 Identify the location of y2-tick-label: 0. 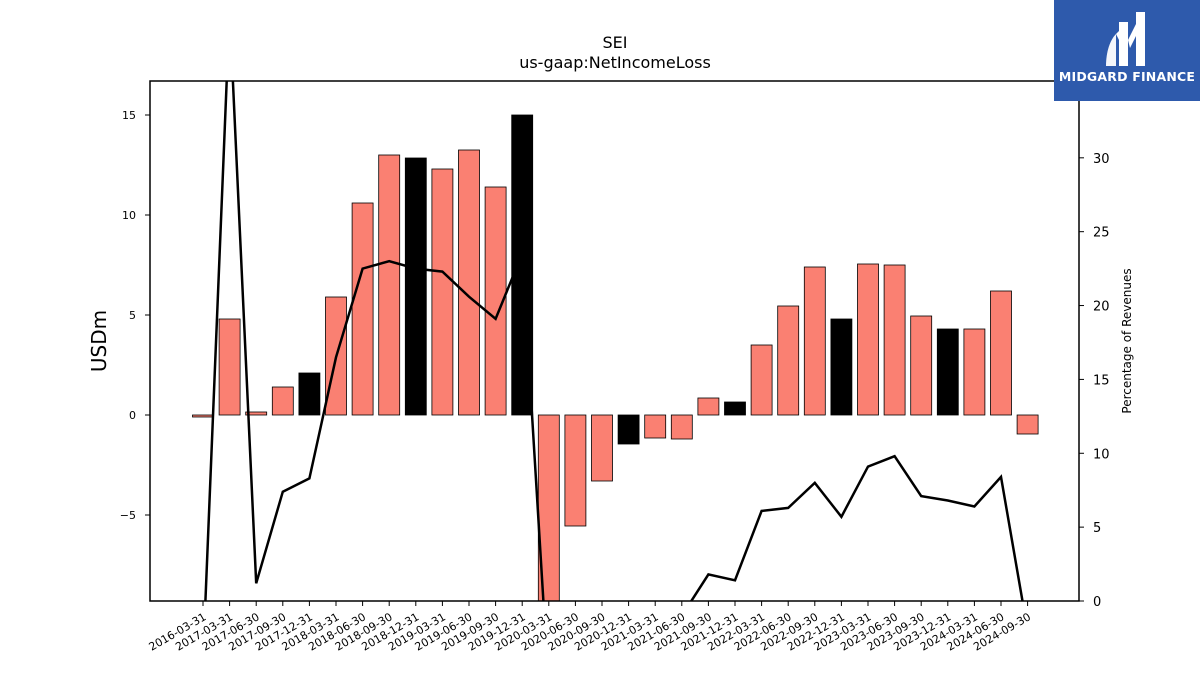
(1097, 602).